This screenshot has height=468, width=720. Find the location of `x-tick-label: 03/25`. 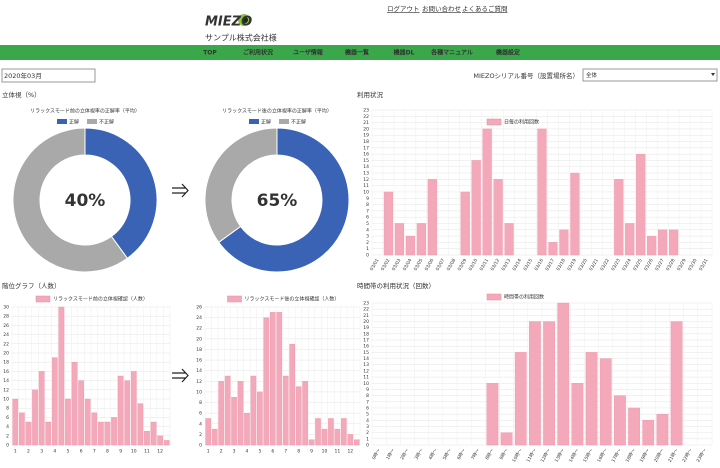

x-tick-label: 03/25 is located at coordinates (638, 265).